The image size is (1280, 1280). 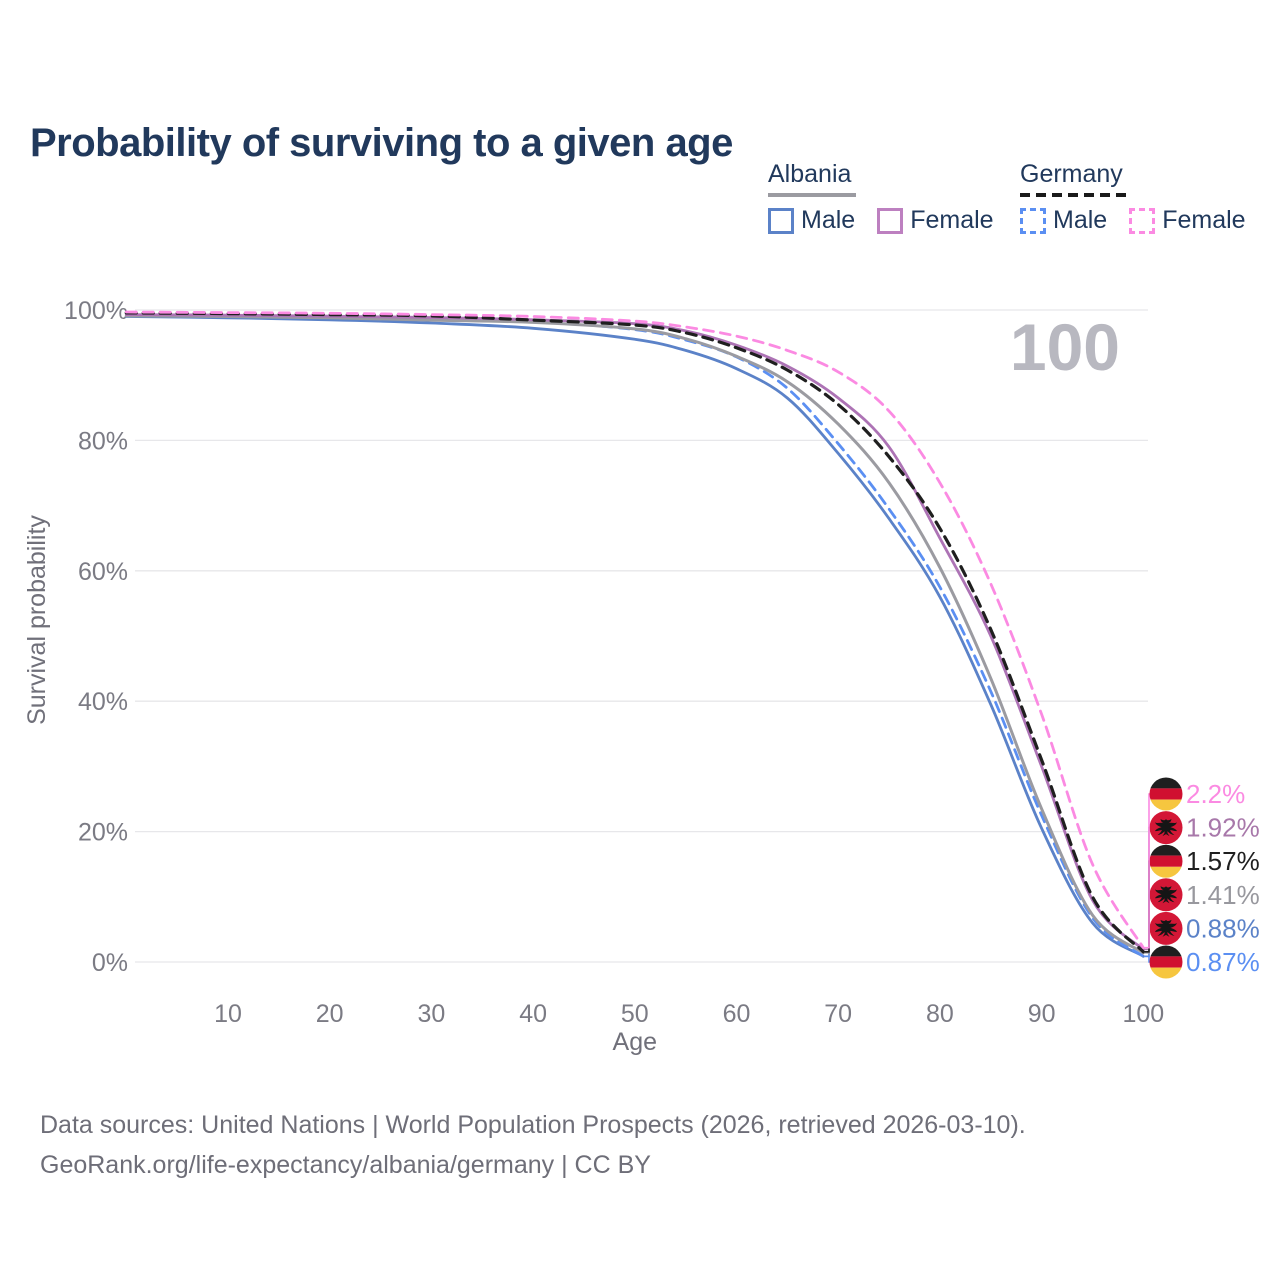 What do you see at coordinates (228, 1014) in the screenshot?
I see `x-tick-label: 10` at bounding box center [228, 1014].